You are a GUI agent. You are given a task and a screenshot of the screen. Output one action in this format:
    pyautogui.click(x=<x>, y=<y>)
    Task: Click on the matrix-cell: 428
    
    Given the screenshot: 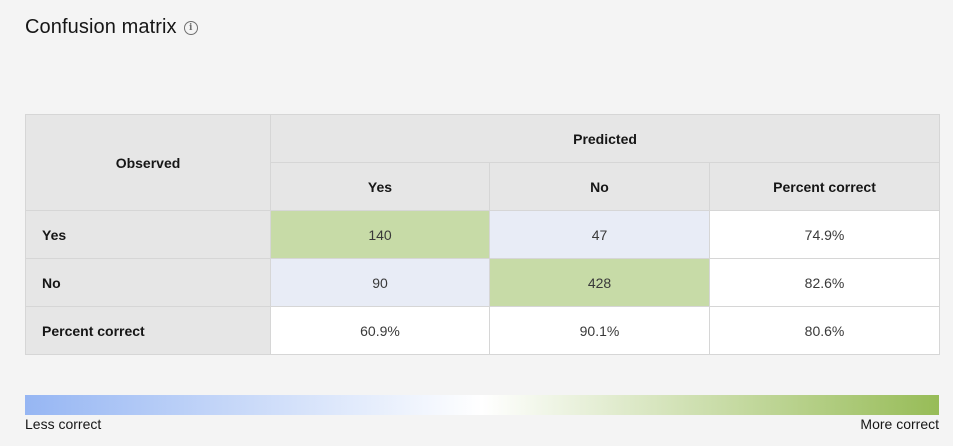 What is the action you would take?
    pyautogui.click(x=599, y=282)
    